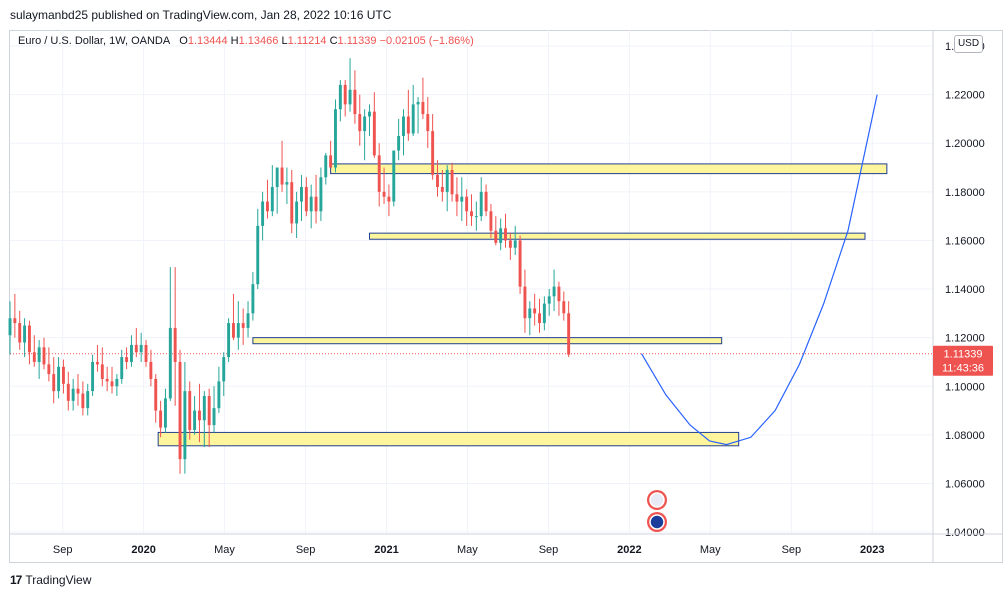 Image resolution: width=1008 pixels, height=591 pixels. I want to click on us-flag-event-icon, so click(657, 500).